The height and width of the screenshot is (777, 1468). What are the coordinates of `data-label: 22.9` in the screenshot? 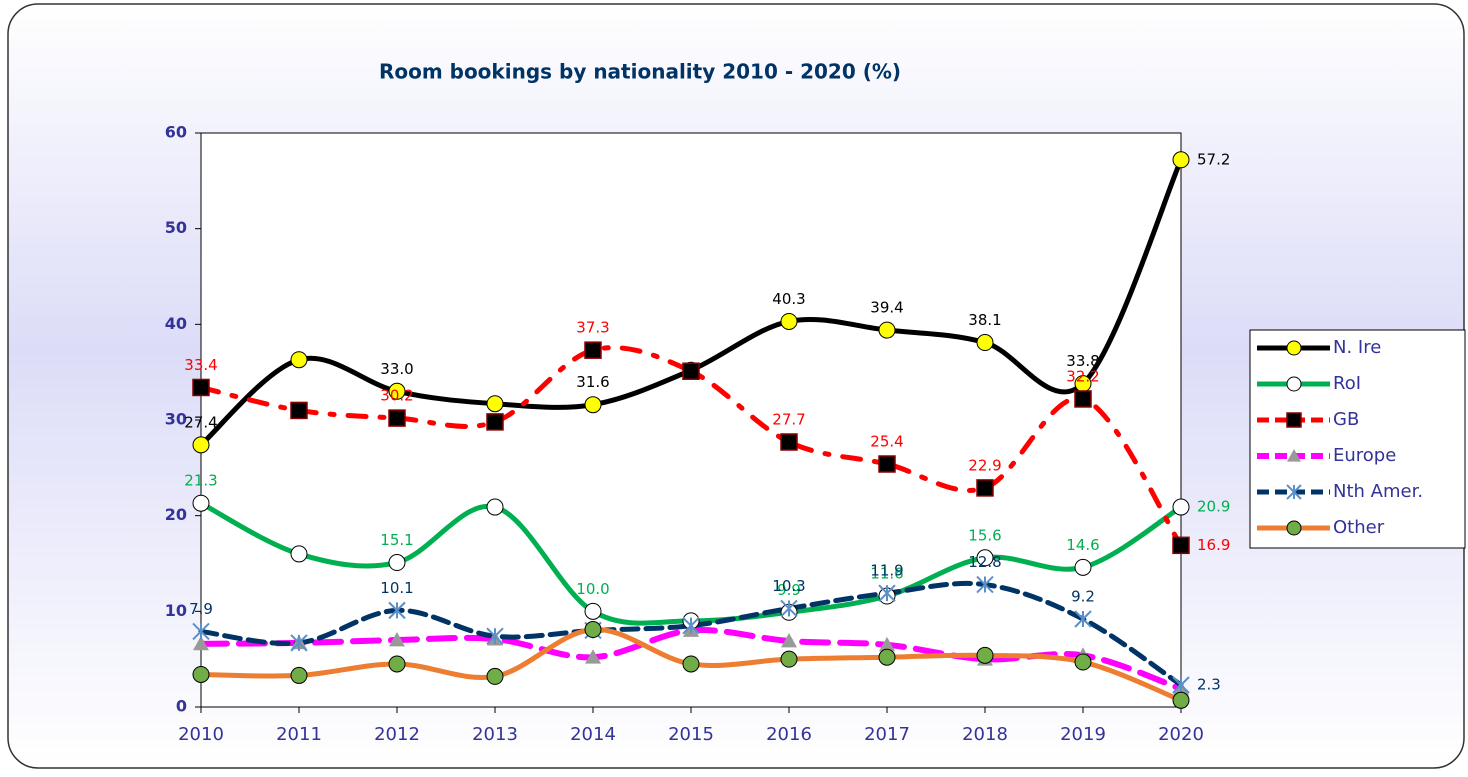 It's located at (984, 465).